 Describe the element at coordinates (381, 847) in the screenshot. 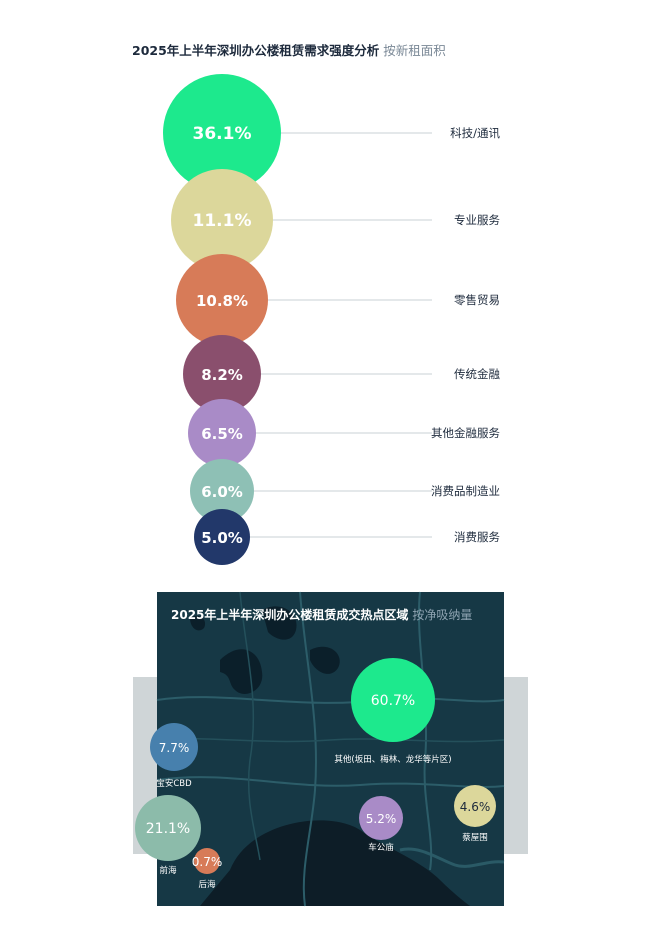

I see `area-name-label: 车公庙` at that location.